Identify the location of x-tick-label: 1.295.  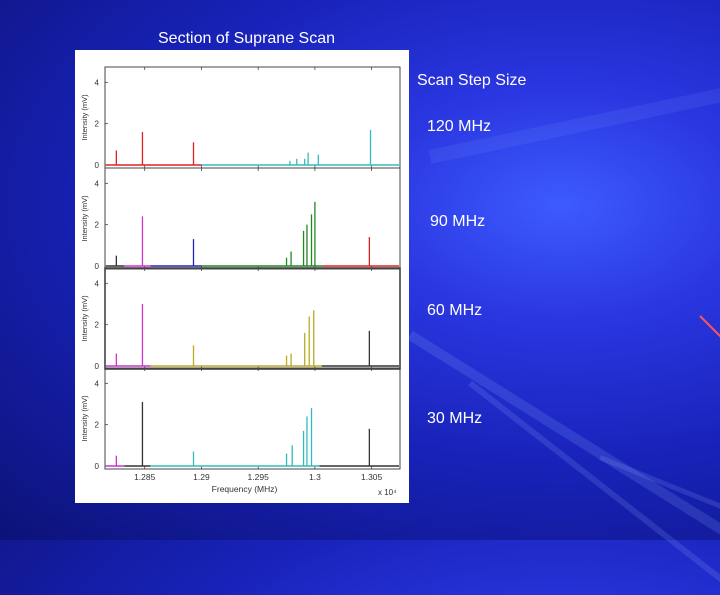
(259, 477).